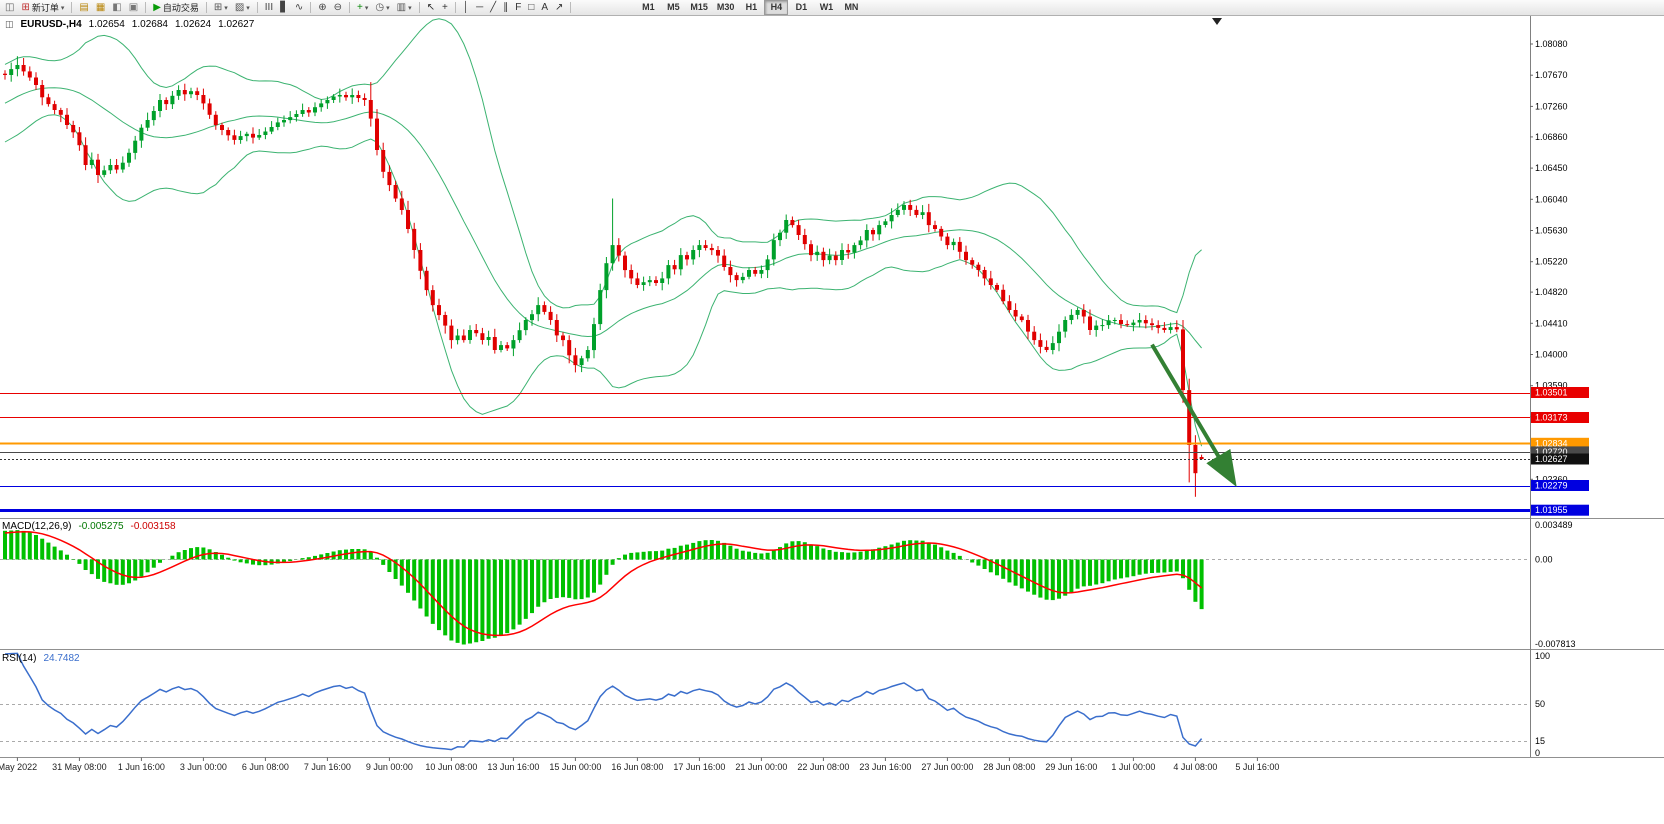 The image size is (1664, 824). I want to click on profiles-icon: ▨ ▾, so click(242, 8).